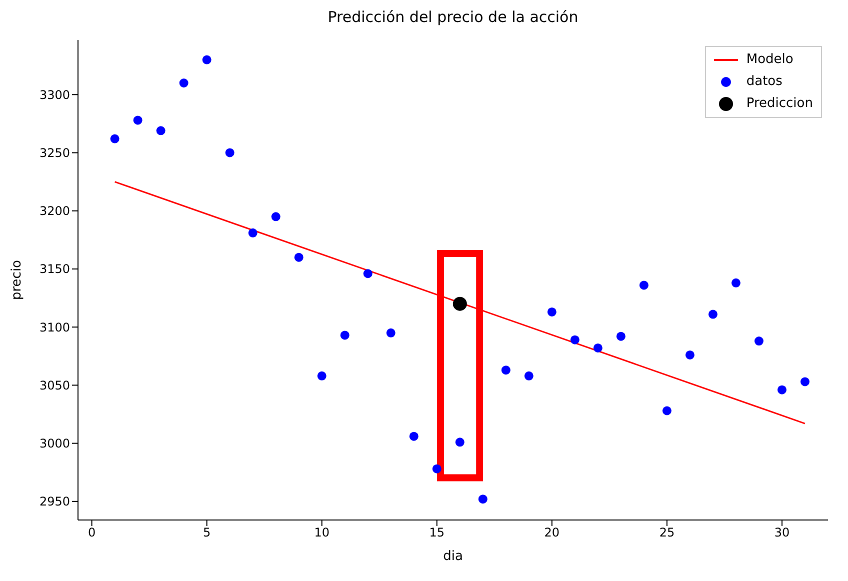 The image size is (848, 581). What do you see at coordinates (322, 533) in the screenshot?
I see `x-tick-label: 10` at bounding box center [322, 533].